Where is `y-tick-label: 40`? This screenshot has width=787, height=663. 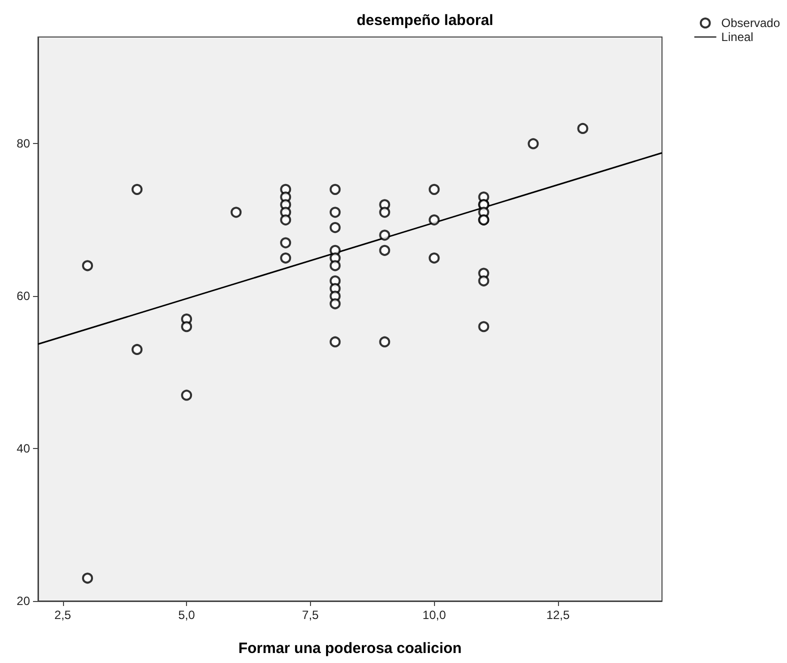 y-tick-label: 40 is located at coordinates (23, 449).